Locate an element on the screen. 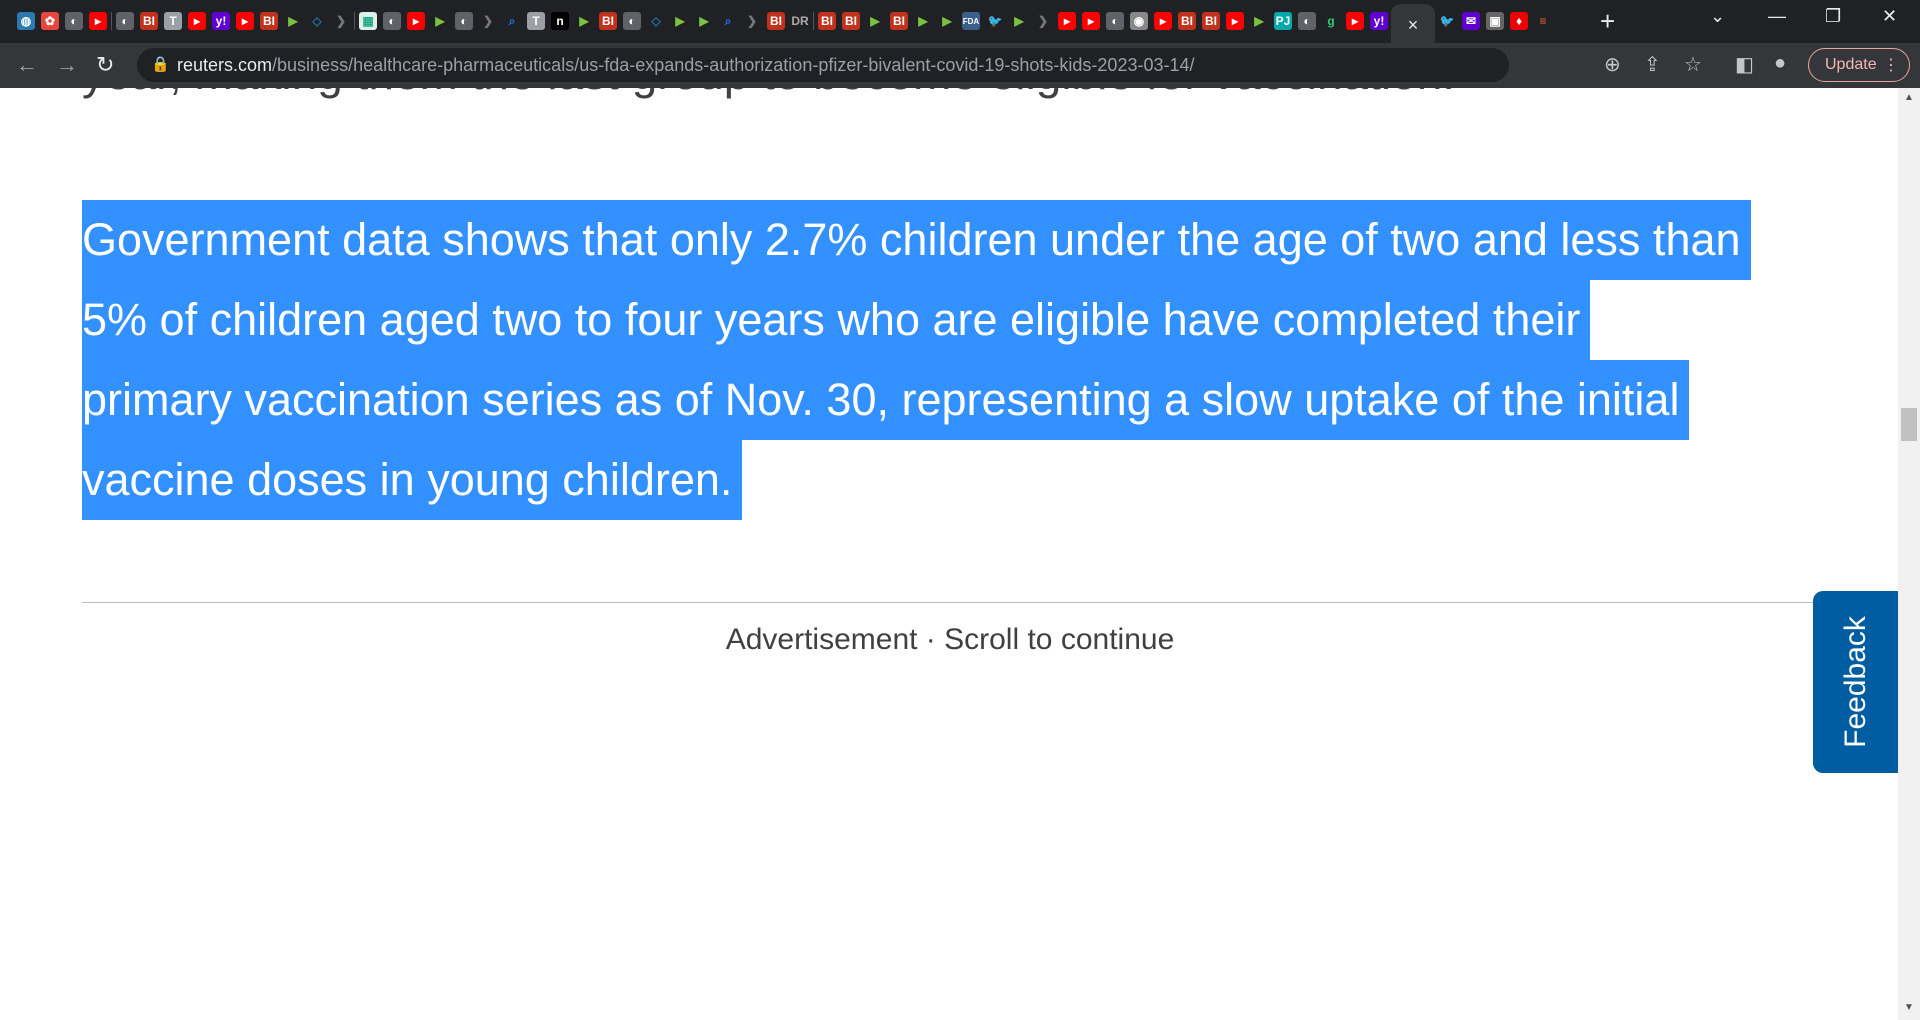  restore-button: ❐ is located at coordinates (1833, 16).